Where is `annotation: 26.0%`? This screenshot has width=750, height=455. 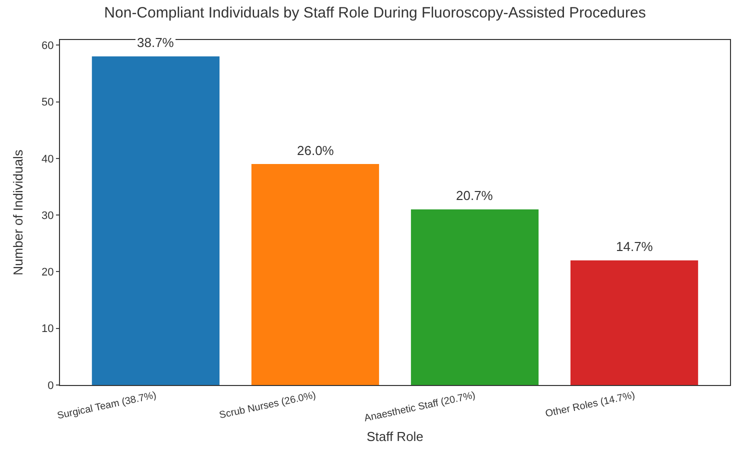 annotation: 26.0% is located at coordinates (315, 150).